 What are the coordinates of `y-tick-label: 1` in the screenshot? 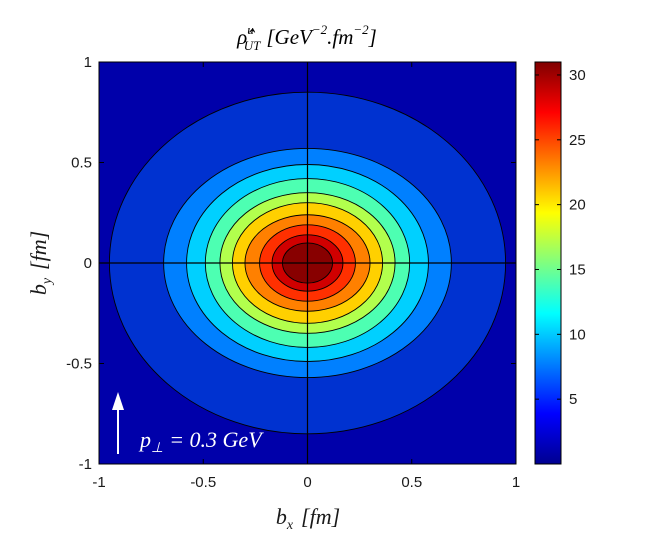 It's located at (88, 62).